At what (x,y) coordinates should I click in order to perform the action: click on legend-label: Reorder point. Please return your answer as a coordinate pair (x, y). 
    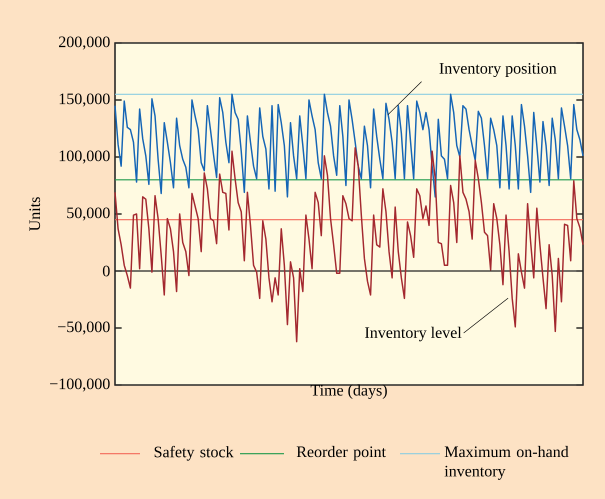
    Looking at the image, I should click on (341, 453).